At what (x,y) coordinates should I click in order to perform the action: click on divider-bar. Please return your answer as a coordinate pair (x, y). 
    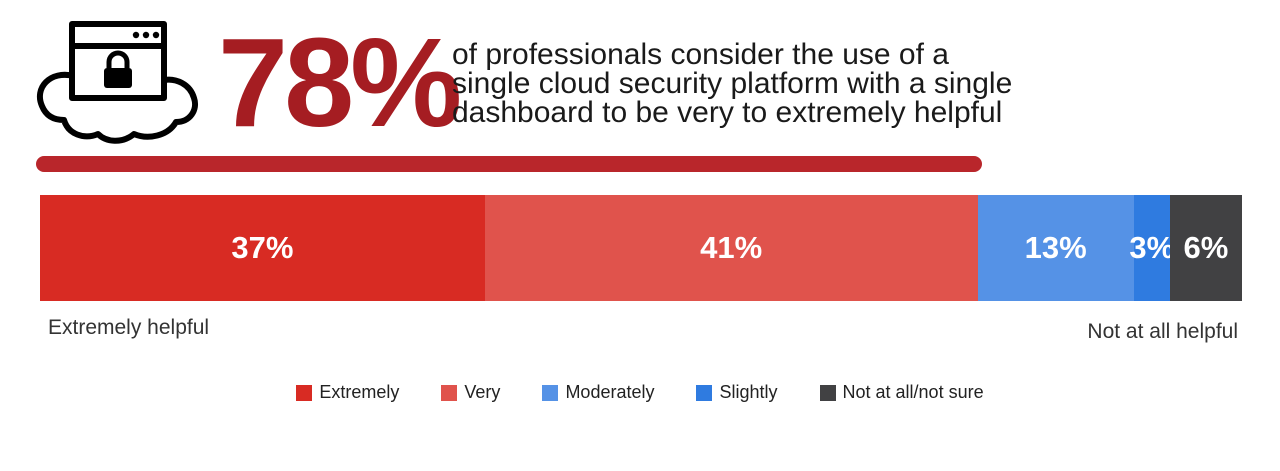
    Looking at the image, I should click on (509, 164).